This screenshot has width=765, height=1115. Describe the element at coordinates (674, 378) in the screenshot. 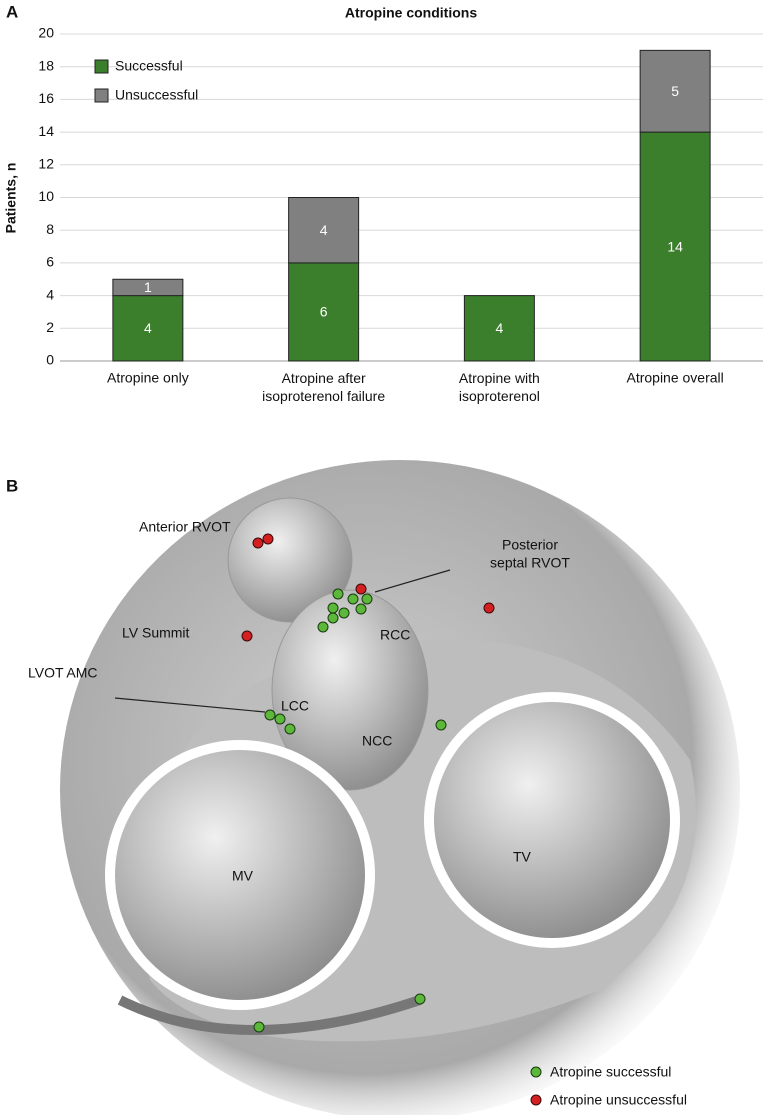

I see `x-tick-label: Atropine overall` at that location.